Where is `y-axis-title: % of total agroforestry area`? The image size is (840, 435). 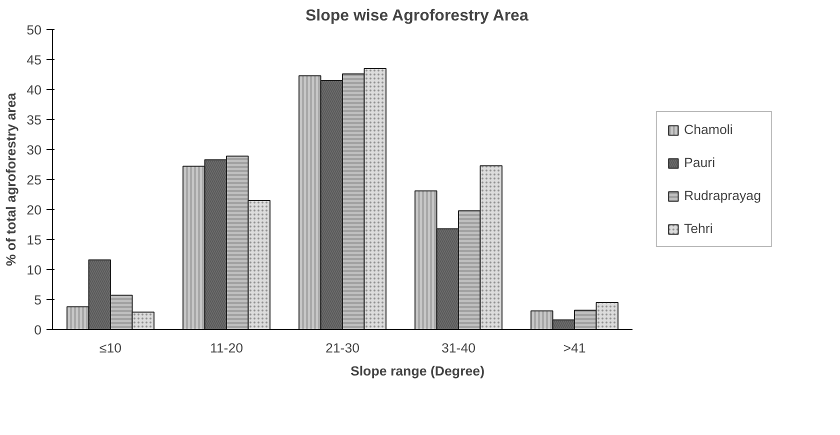 y-axis-title: % of total agroforestry area is located at coordinates (11, 179).